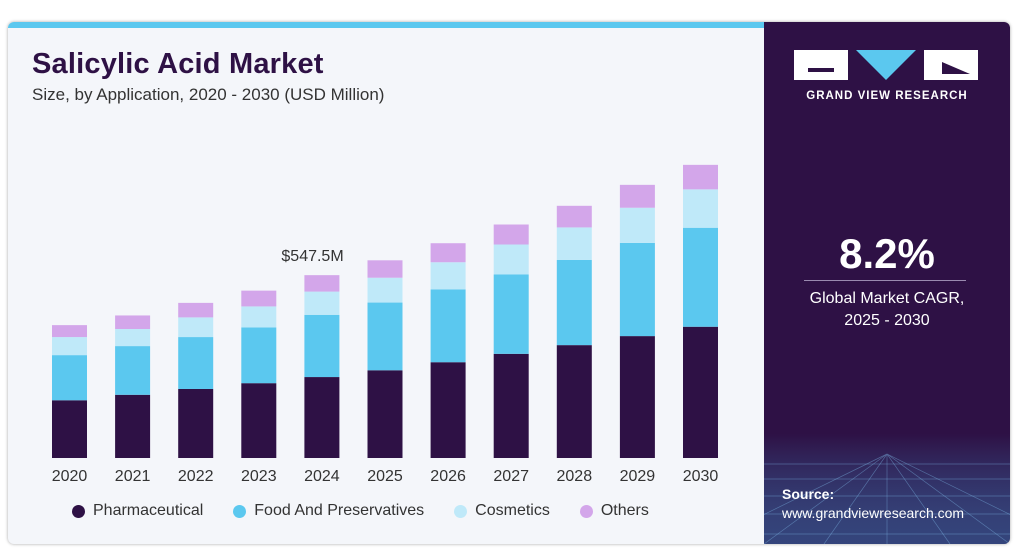 The height and width of the screenshot is (559, 1021). Describe the element at coordinates (574, 302) in the screenshot. I see `bar-food-2028` at that location.